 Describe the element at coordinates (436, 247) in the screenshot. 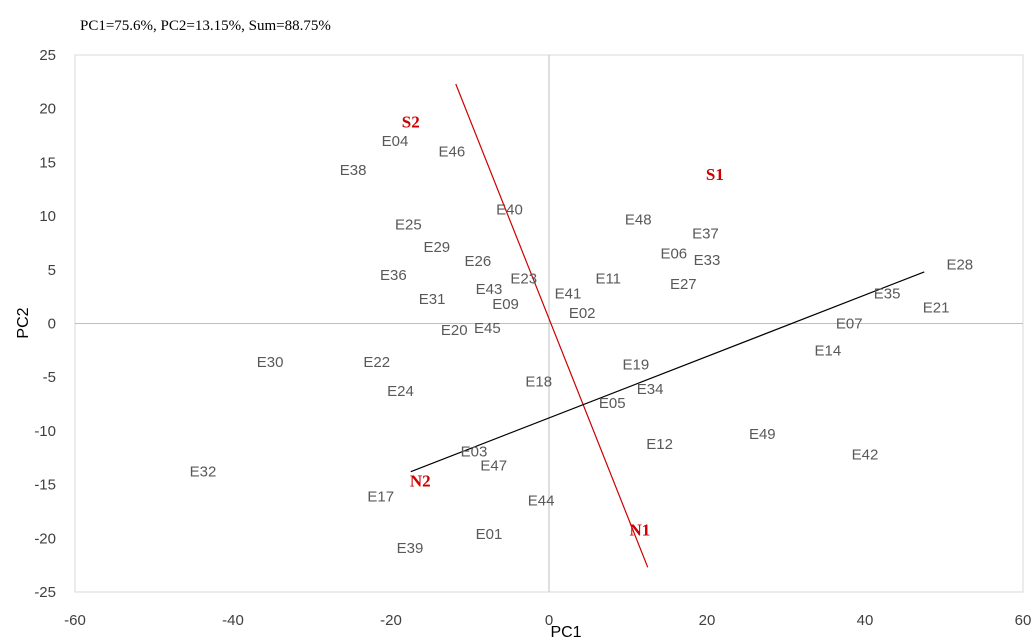

I see `entry-label: E29` at that location.